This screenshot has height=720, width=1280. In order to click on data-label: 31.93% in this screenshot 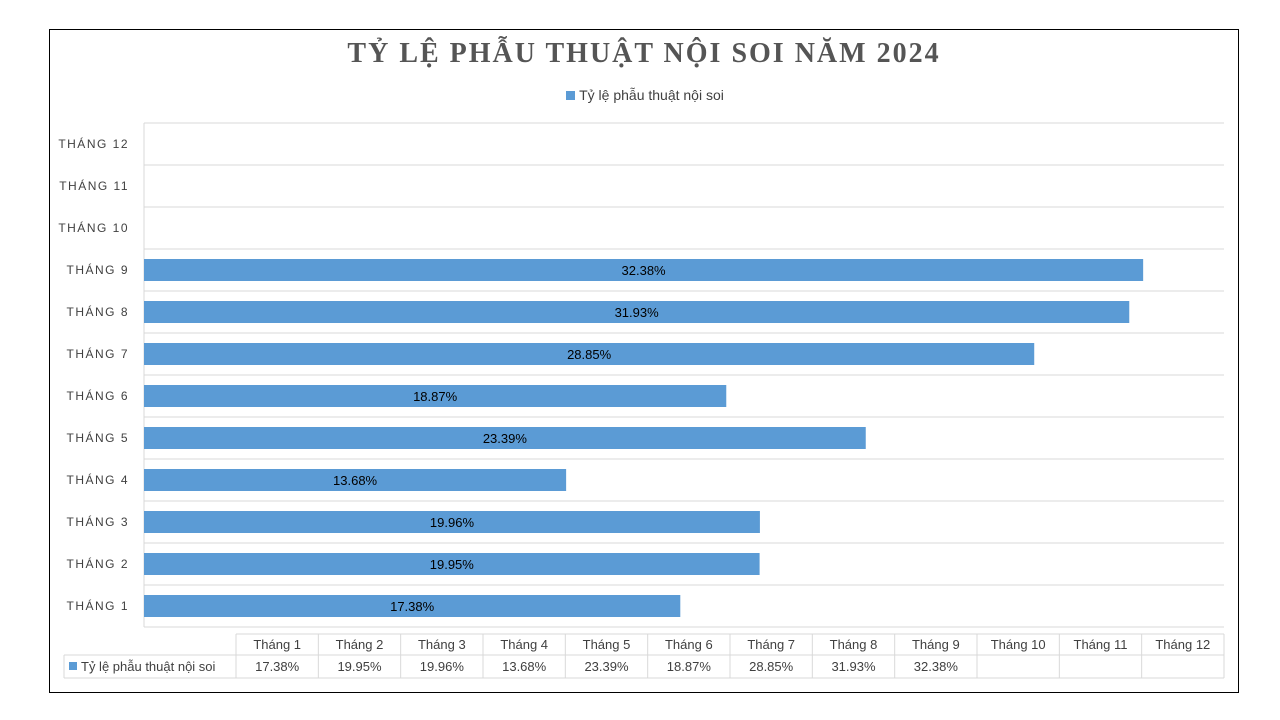, I will do `click(637, 312)`.